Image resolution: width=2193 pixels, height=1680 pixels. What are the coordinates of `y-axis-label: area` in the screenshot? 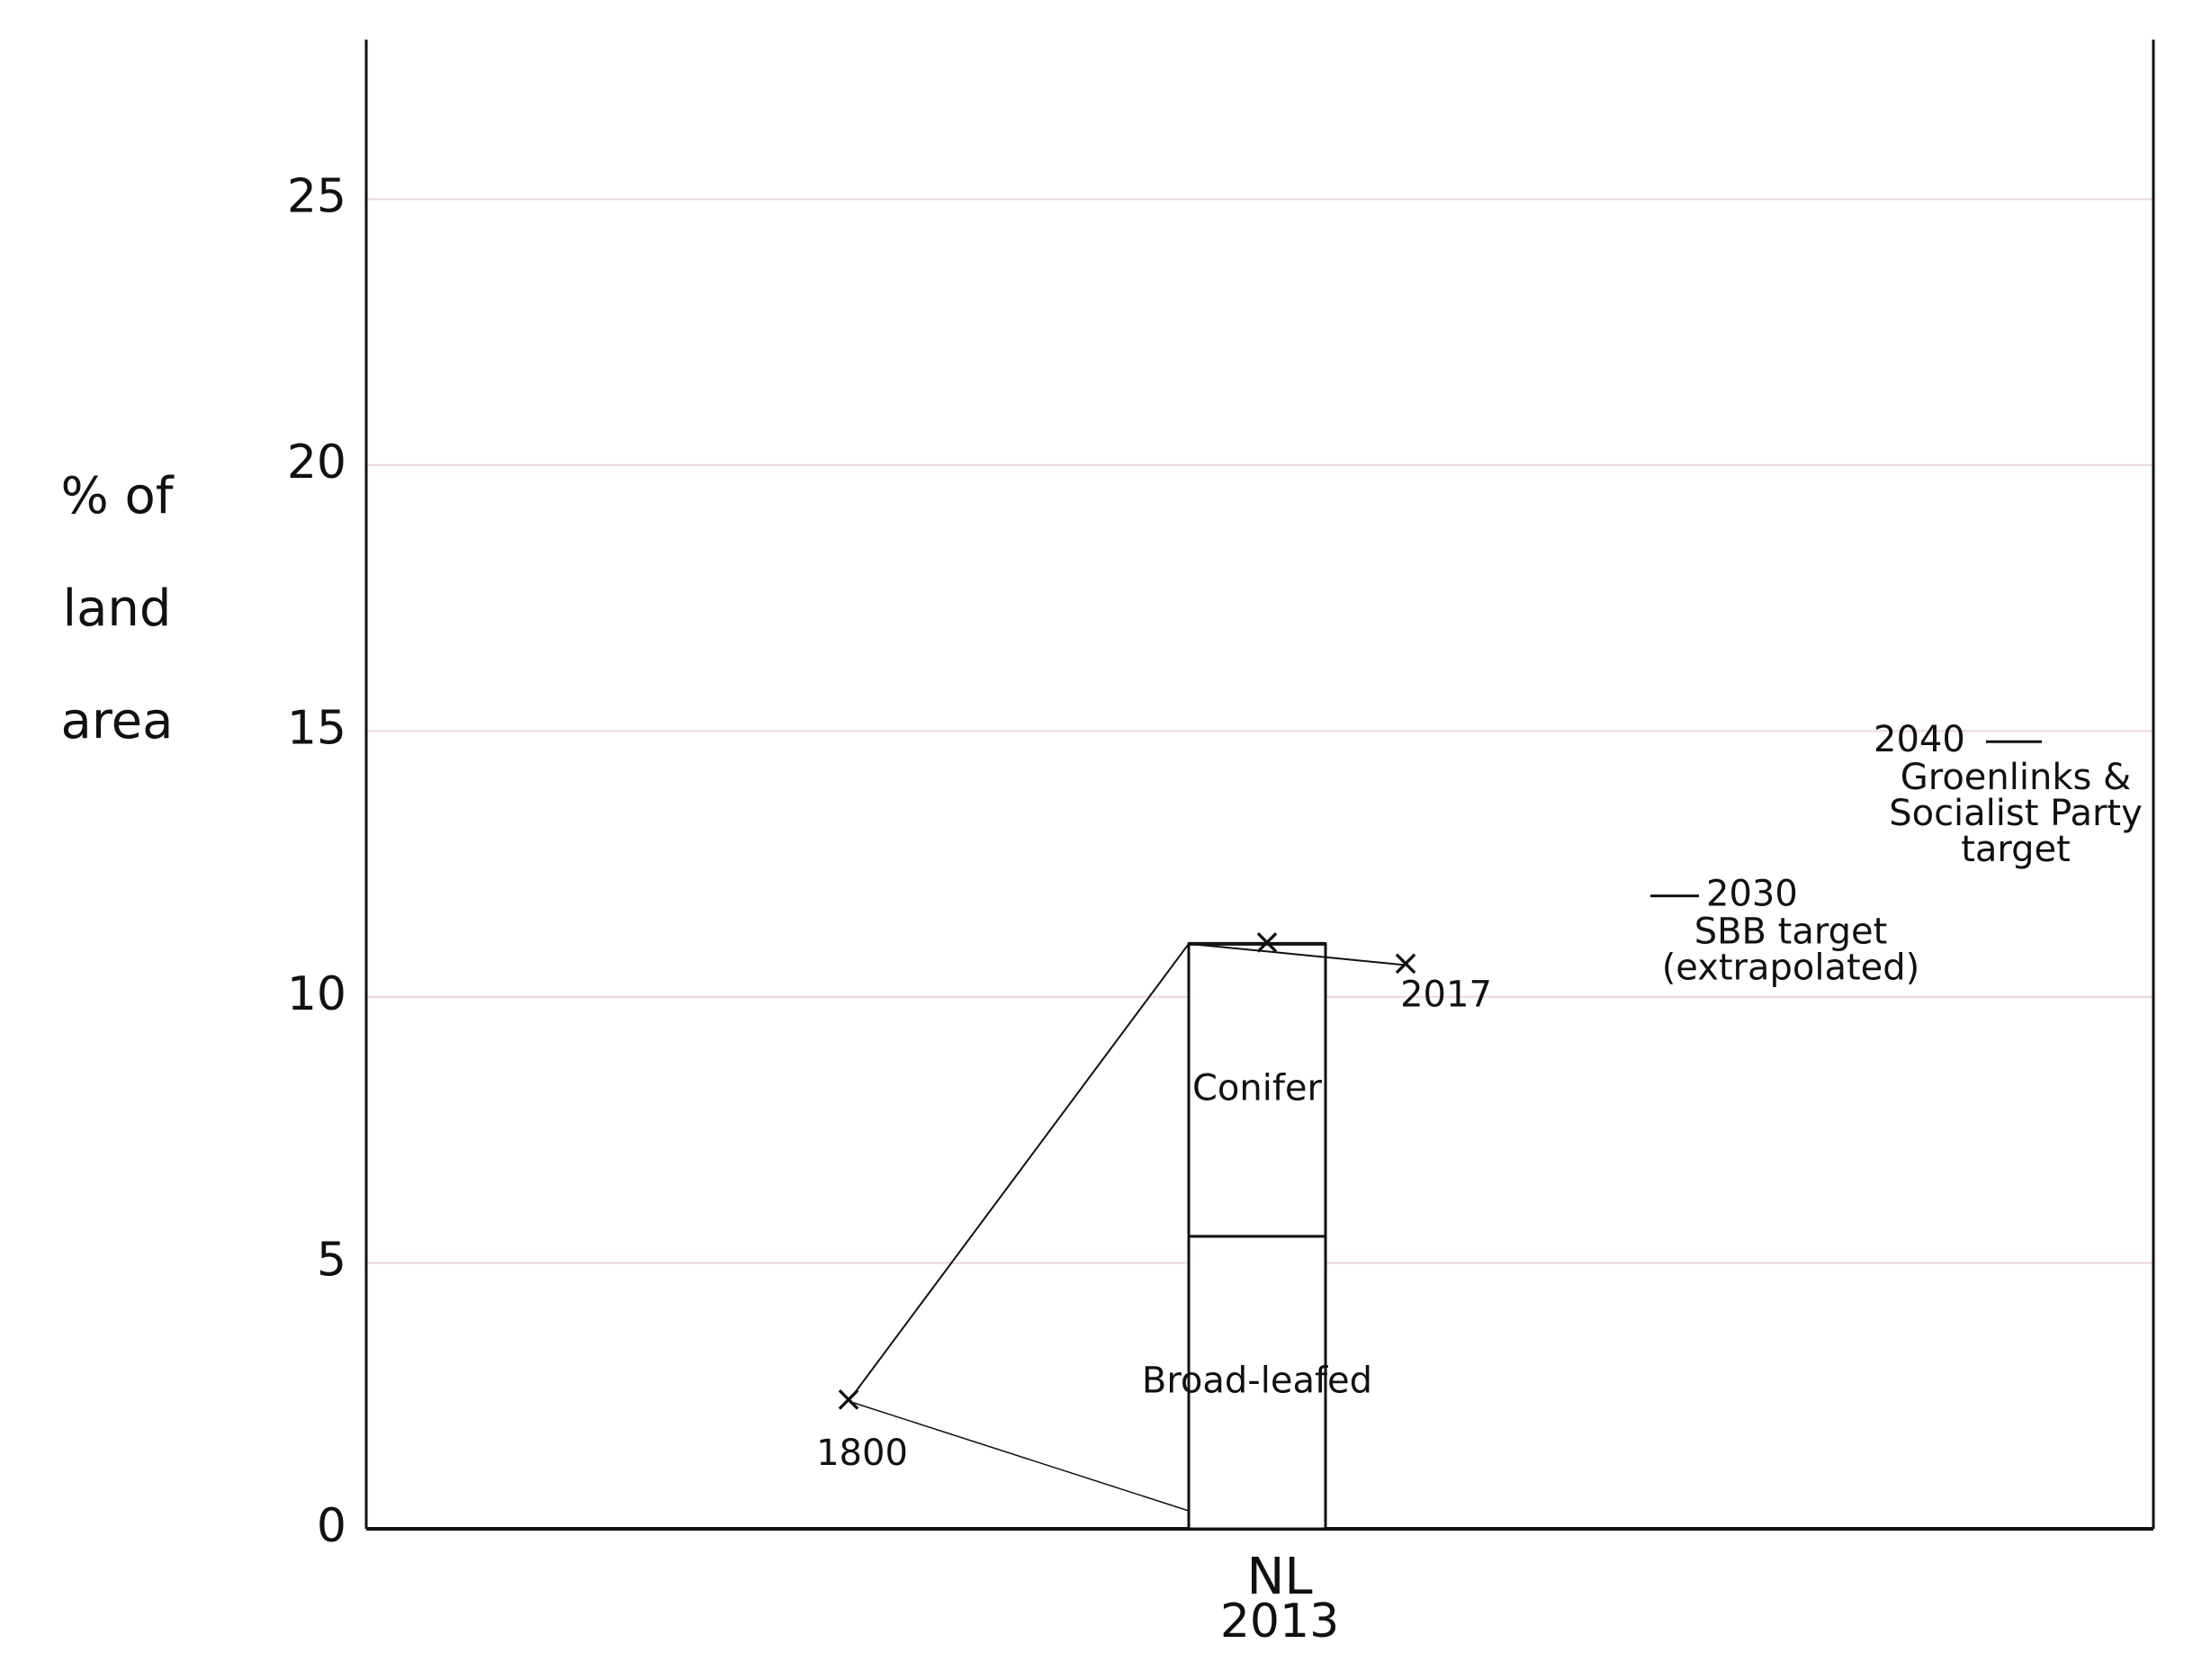 It's located at (117, 721).